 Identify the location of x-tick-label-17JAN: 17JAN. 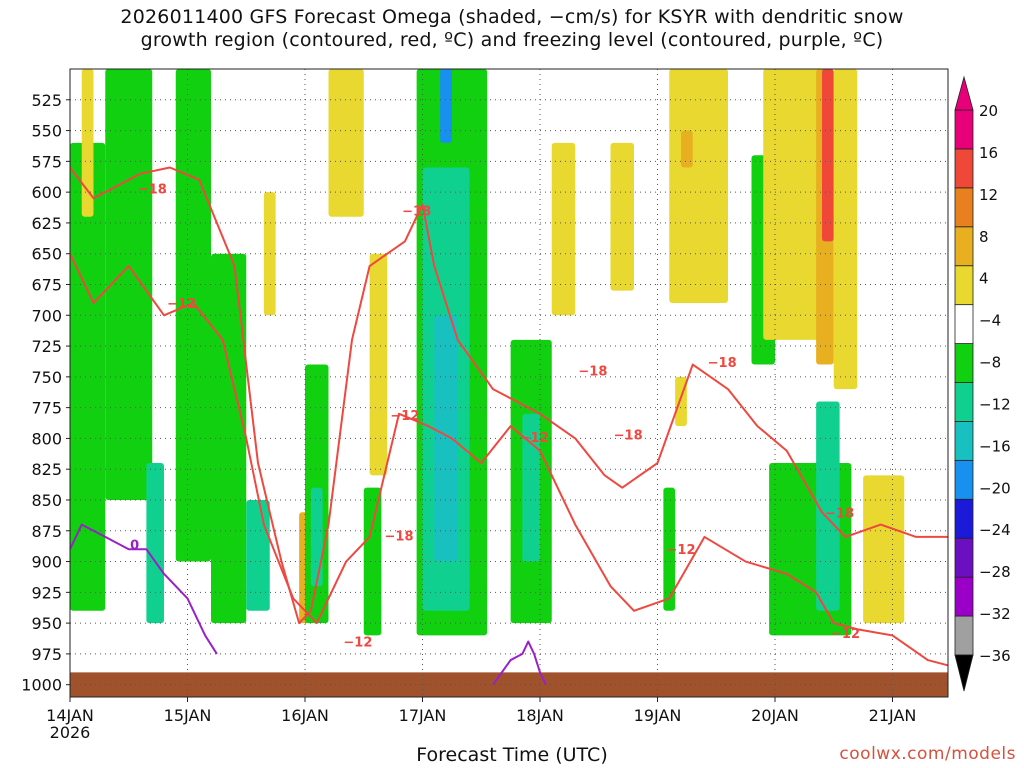
(423, 715).